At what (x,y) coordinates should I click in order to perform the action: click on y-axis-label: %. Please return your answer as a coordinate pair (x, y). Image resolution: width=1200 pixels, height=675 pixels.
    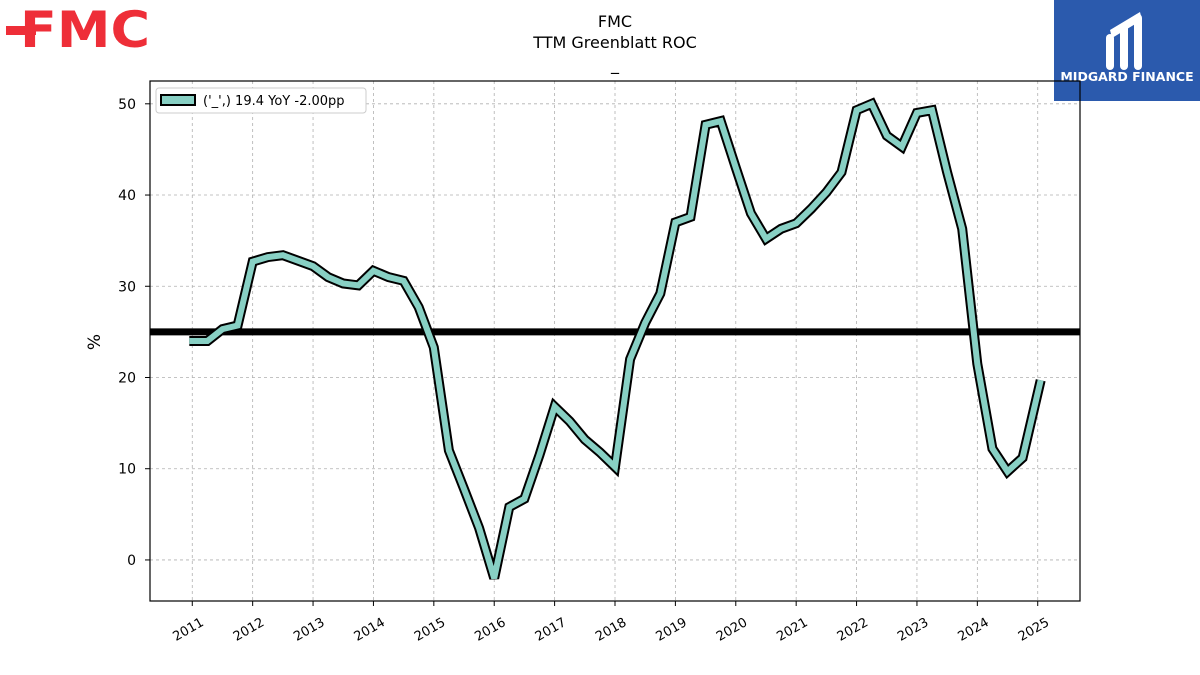
    Looking at the image, I should click on (95, 342).